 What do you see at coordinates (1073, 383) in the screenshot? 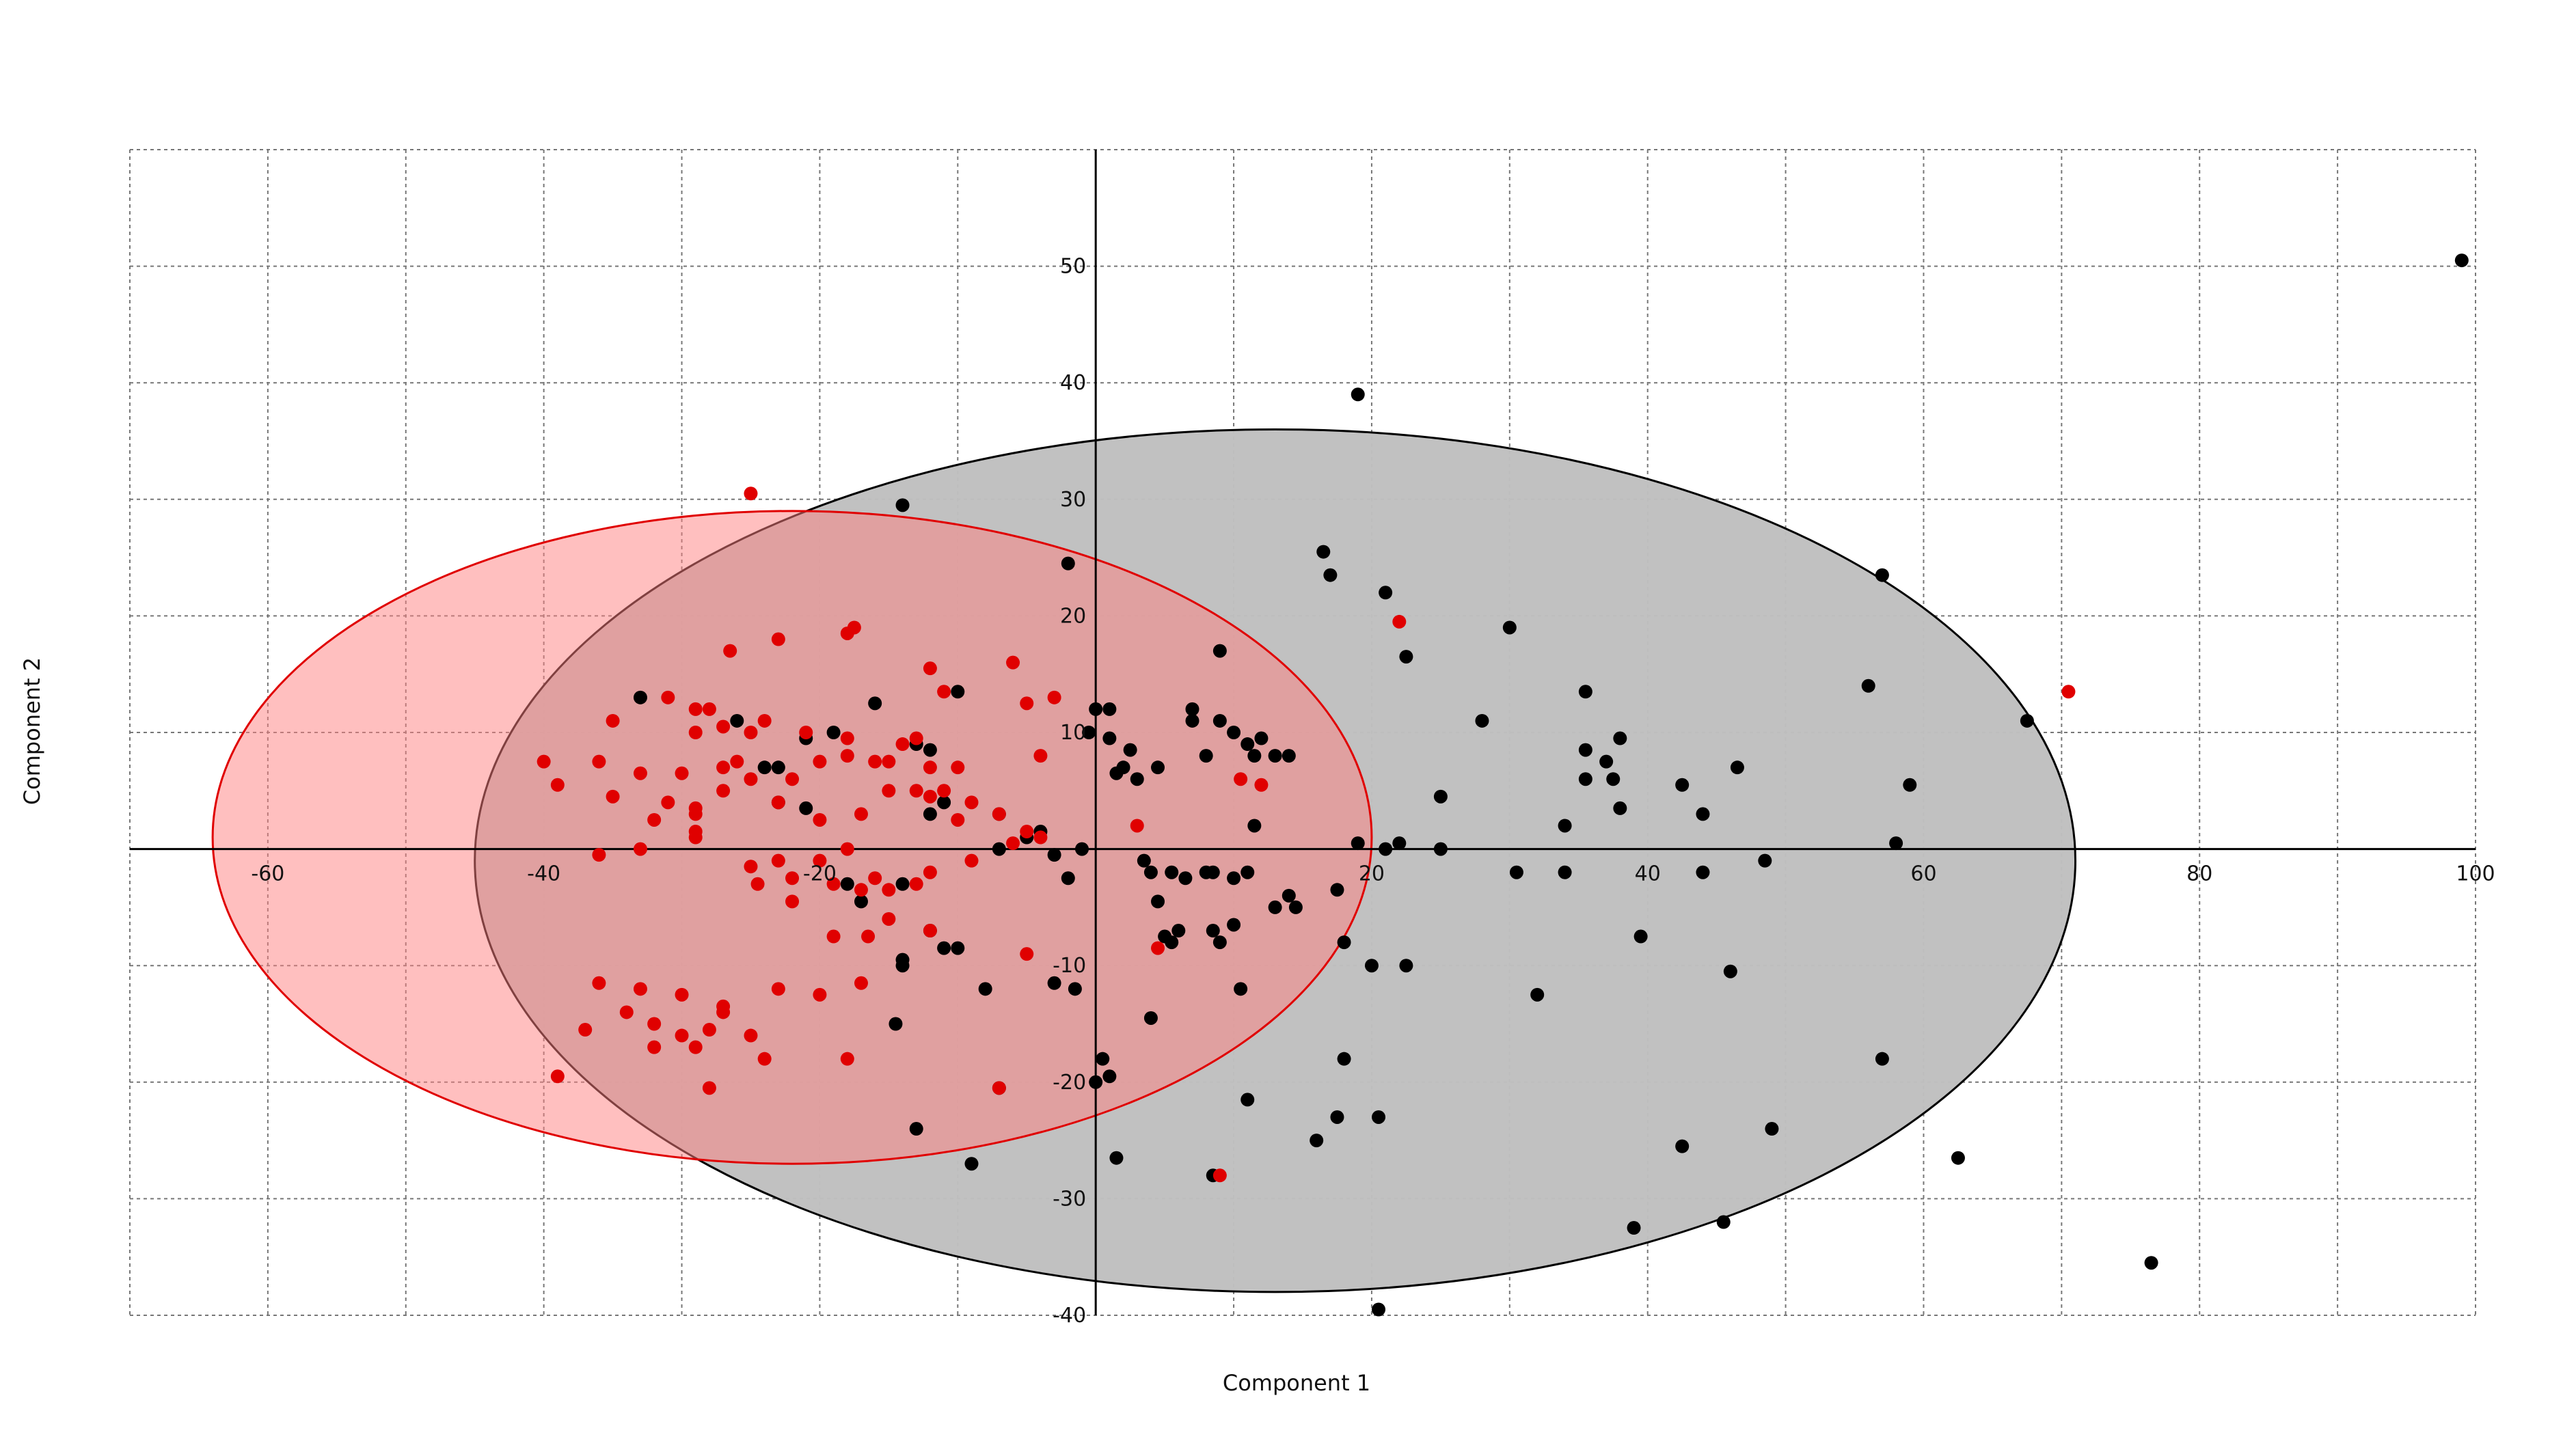
I see `y-tick-label: 40` at bounding box center [1073, 383].